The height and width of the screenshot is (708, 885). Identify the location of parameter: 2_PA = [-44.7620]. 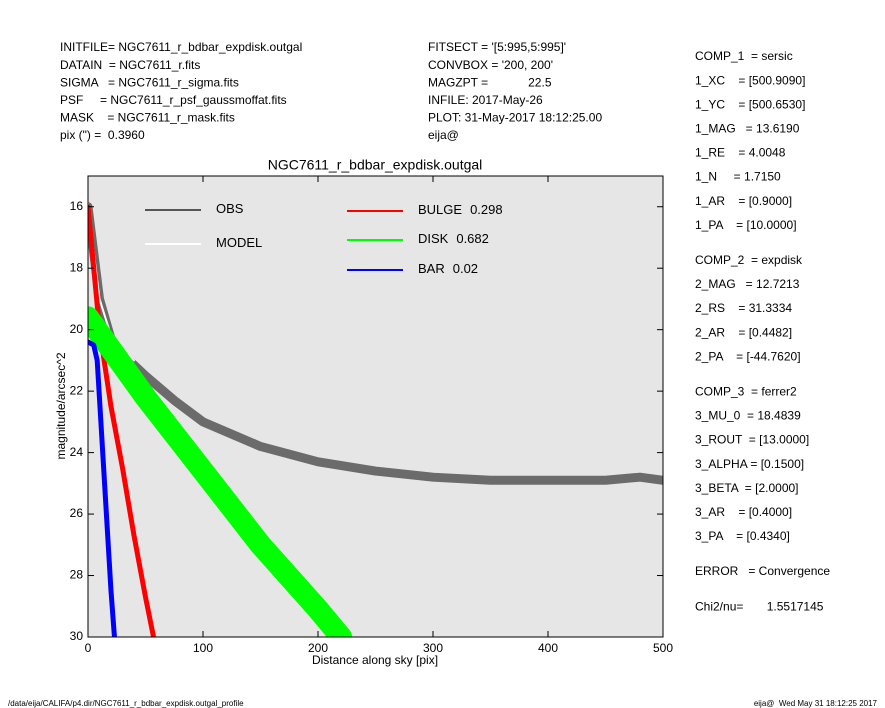
(748, 356).